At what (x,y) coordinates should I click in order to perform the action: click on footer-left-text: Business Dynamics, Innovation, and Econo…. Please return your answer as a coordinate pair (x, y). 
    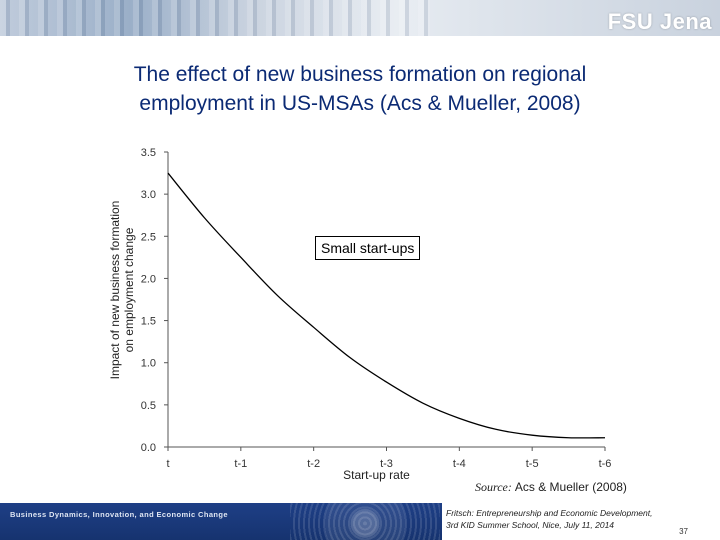
    Looking at the image, I should click on (119, 514).